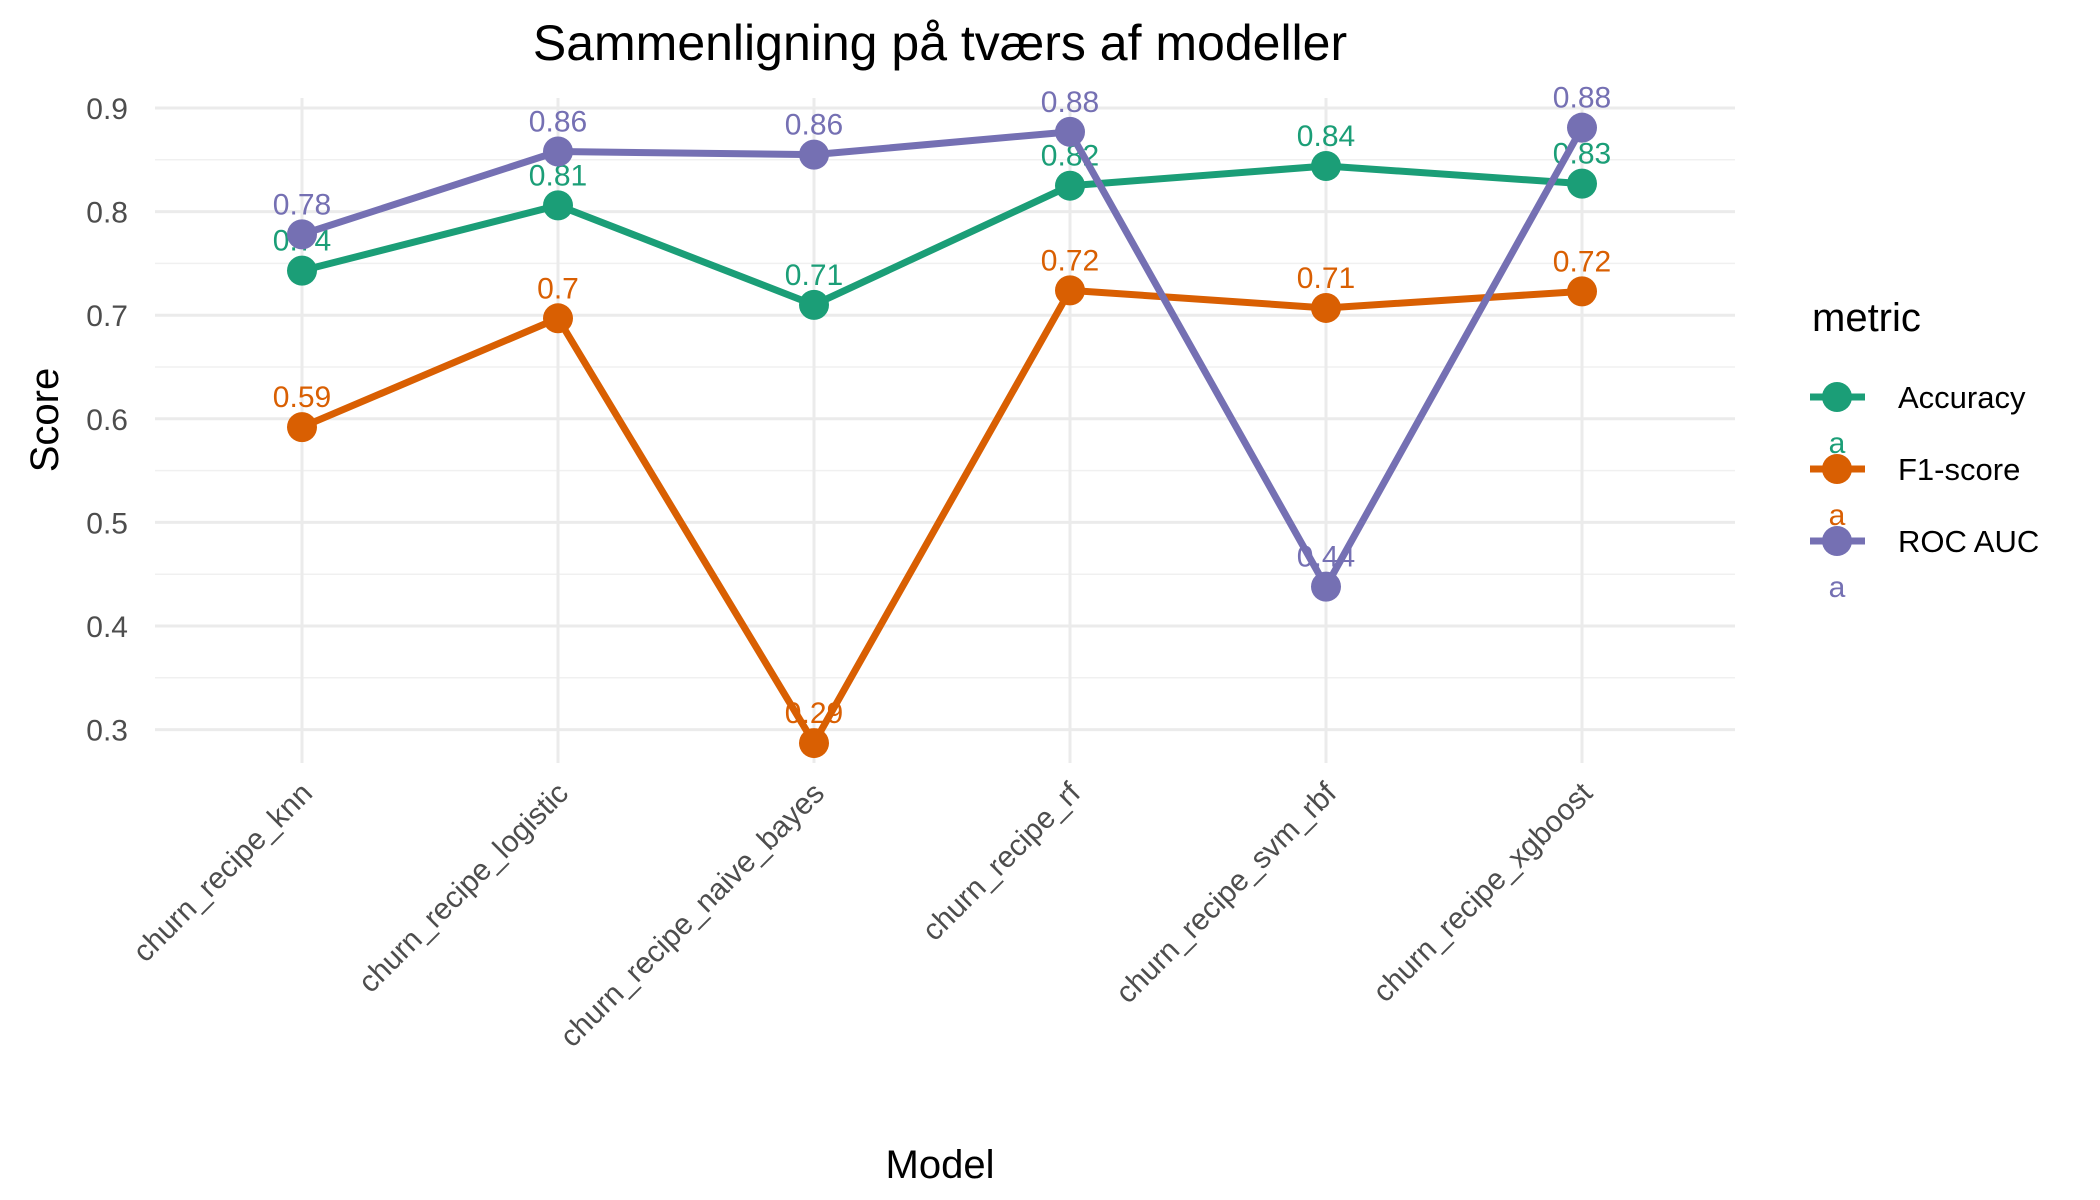 Image resolution: width=2100 pixels, height=1200 pixels. I want to click on legend-label: Accuracy, so click(1962, 397).